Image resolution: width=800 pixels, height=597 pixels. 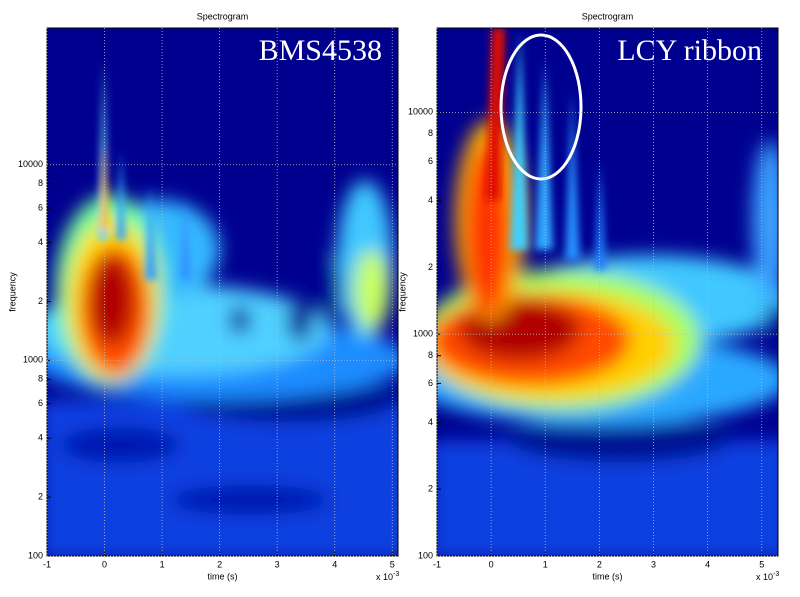 What do you see at coordinates (541, 107) in the screenshot?
I see `highlight-ellipse` at bounding box center [541, 107].